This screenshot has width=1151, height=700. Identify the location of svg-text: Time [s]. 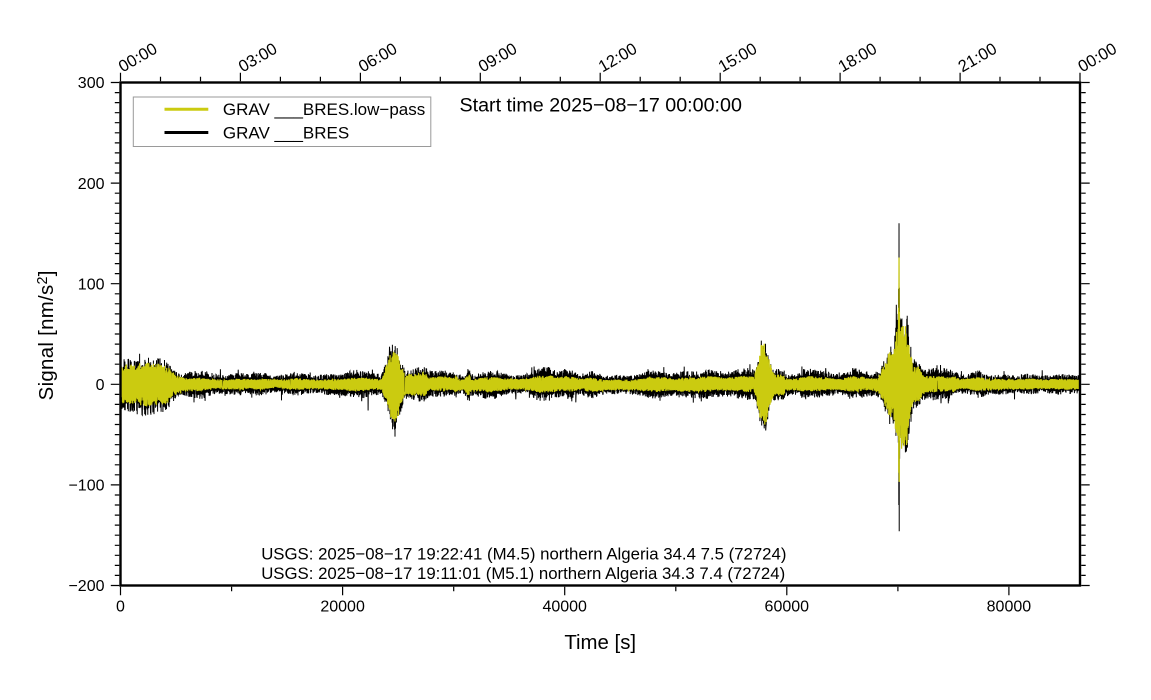
(600, 643).